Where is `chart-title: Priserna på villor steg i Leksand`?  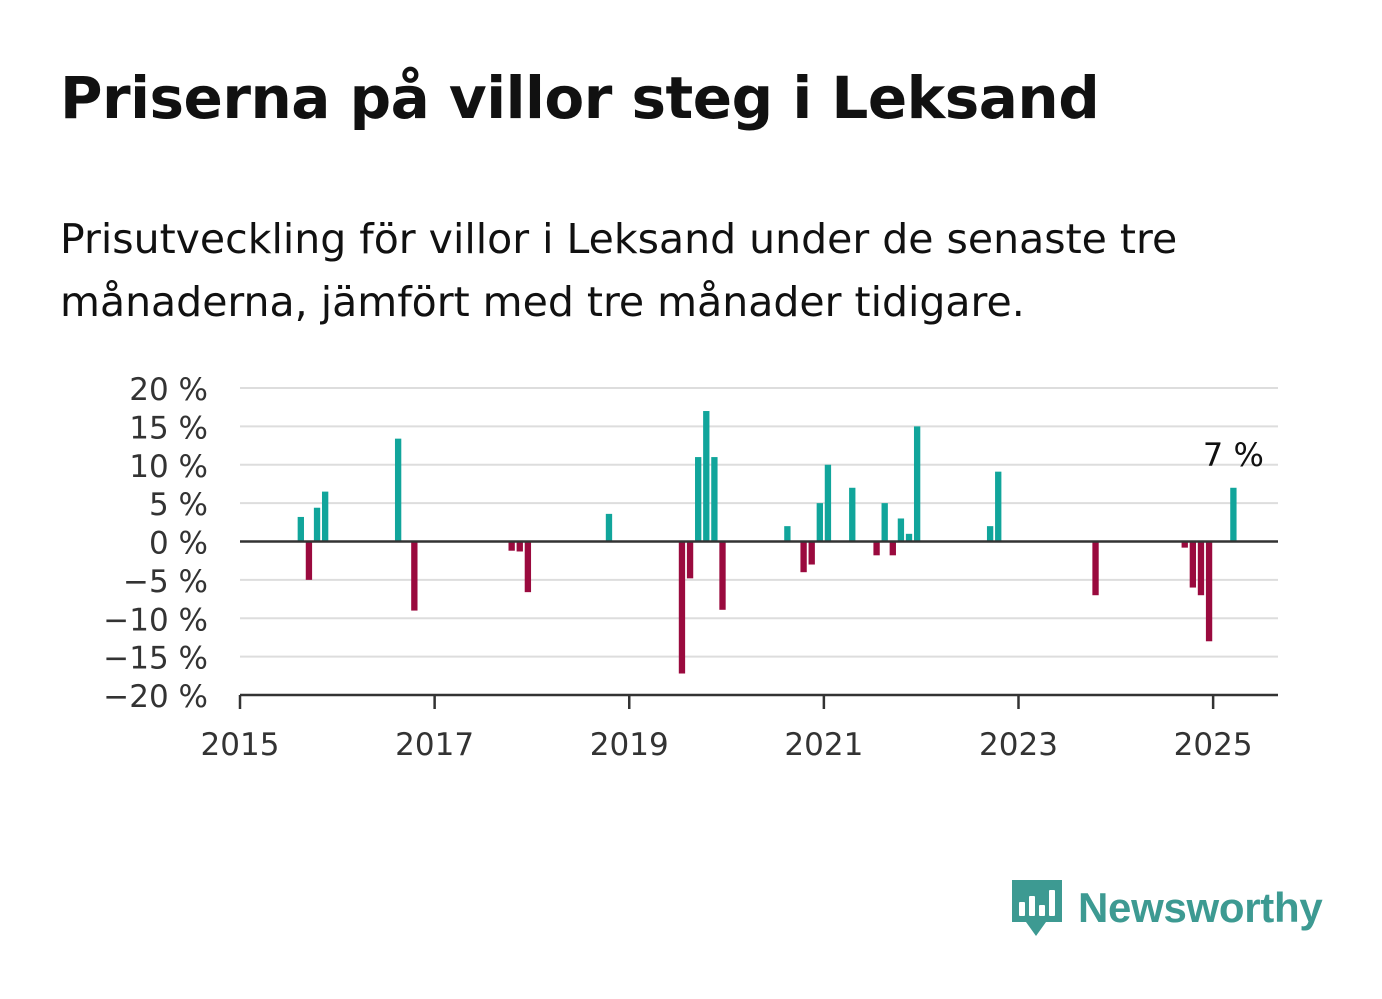 chart-title: Priserna på villor steg i Leksand is located at coordinates (580, 98).